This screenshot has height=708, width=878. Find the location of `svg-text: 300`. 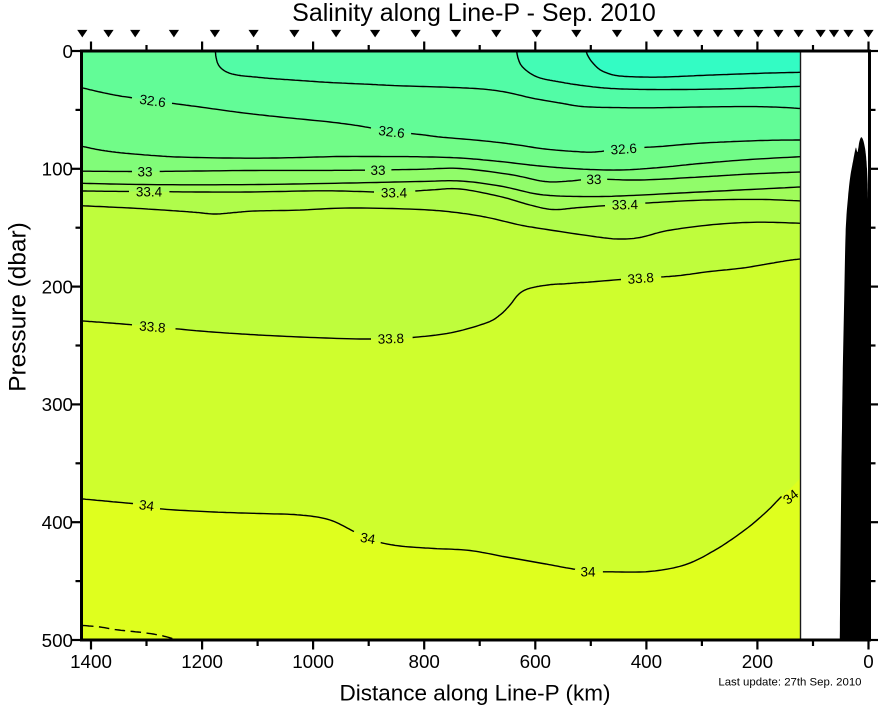

svg-text: 300 is located at coordinates (57, 404).